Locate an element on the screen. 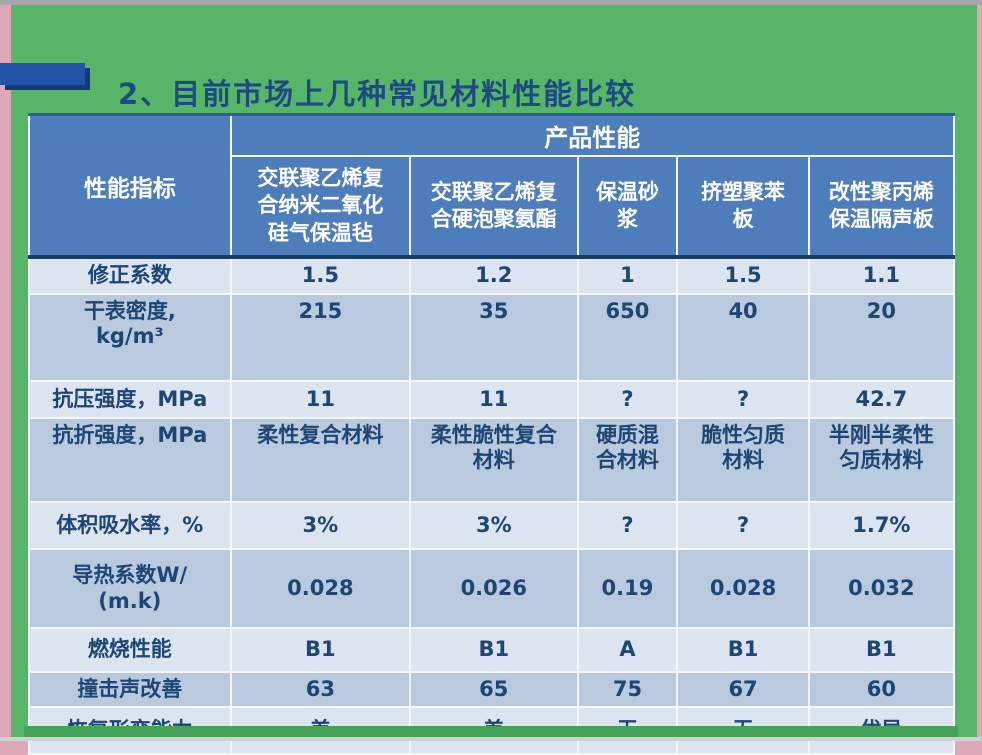 The width and height of the screenshot is (982, 755). window-bottom-edge is located at coordinates (491, 739).